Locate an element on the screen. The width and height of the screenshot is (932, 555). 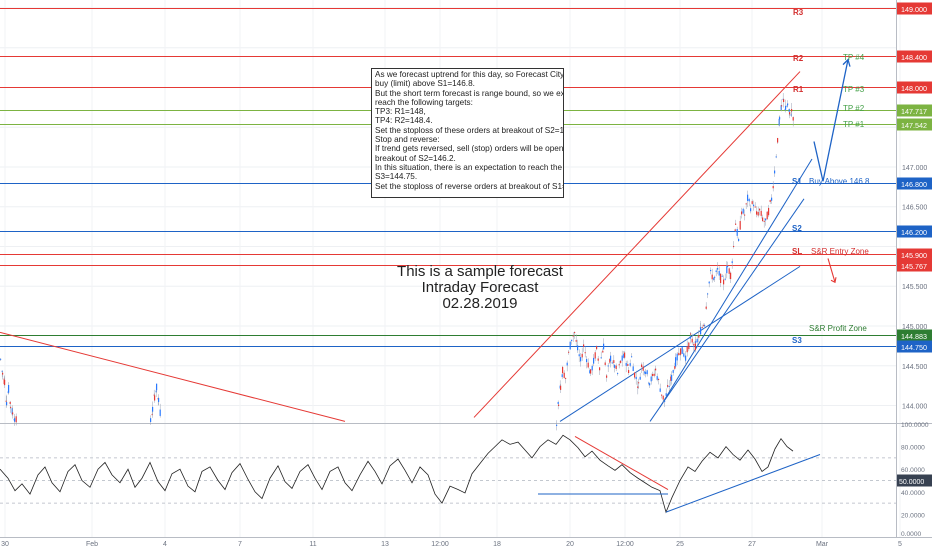
price-tag-label: 147.717 is located at coordinates (914, 111).